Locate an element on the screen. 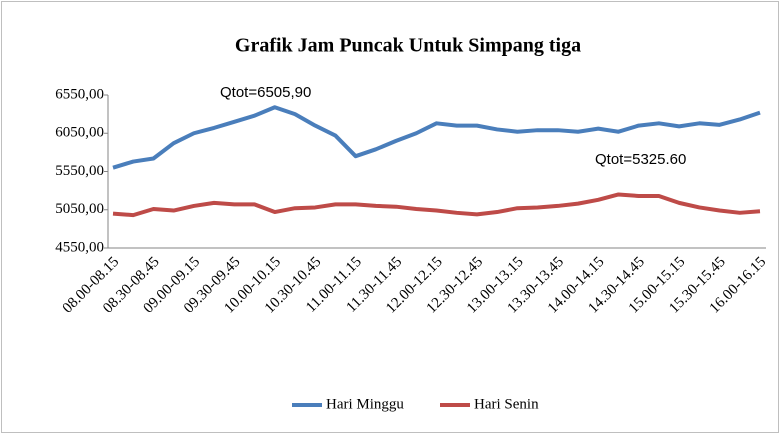  legend-label: Hari Minggu is located at coordinates (365, 404).